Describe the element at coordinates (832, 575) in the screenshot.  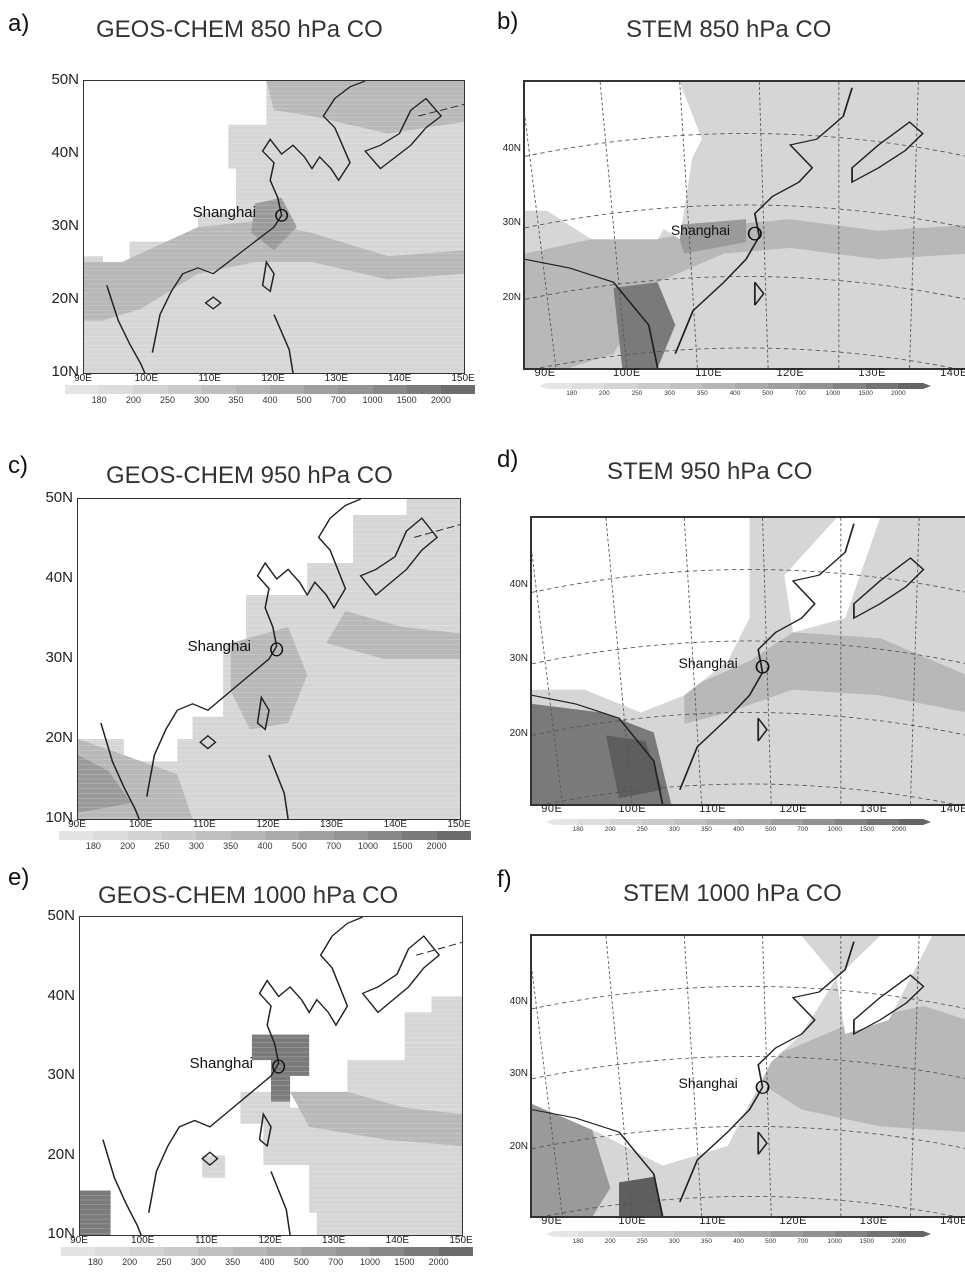
I see `no-data-area` at that location.